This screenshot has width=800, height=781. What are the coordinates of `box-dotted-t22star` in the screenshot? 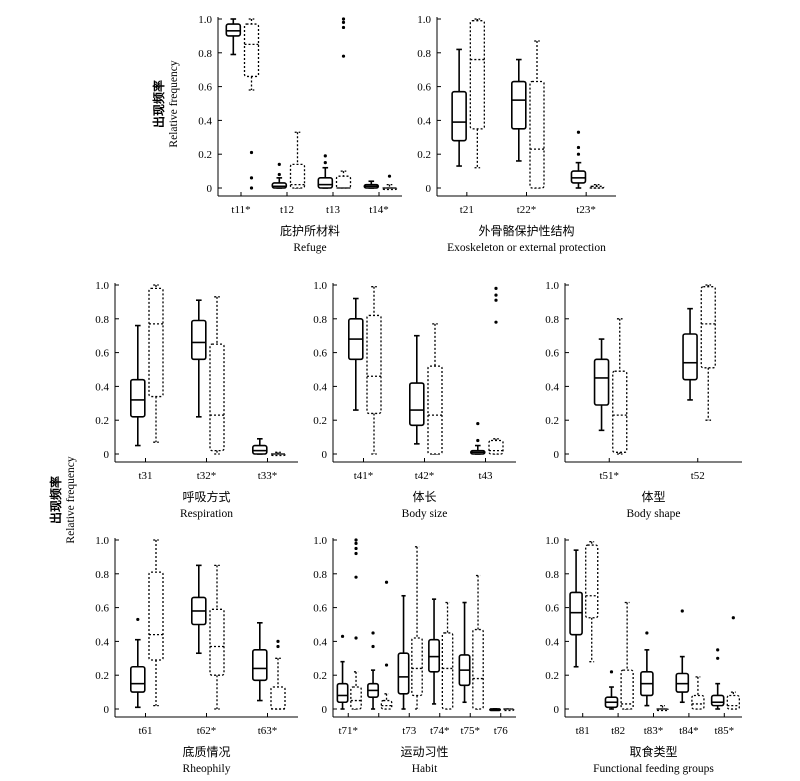 It's located at (537, 114).